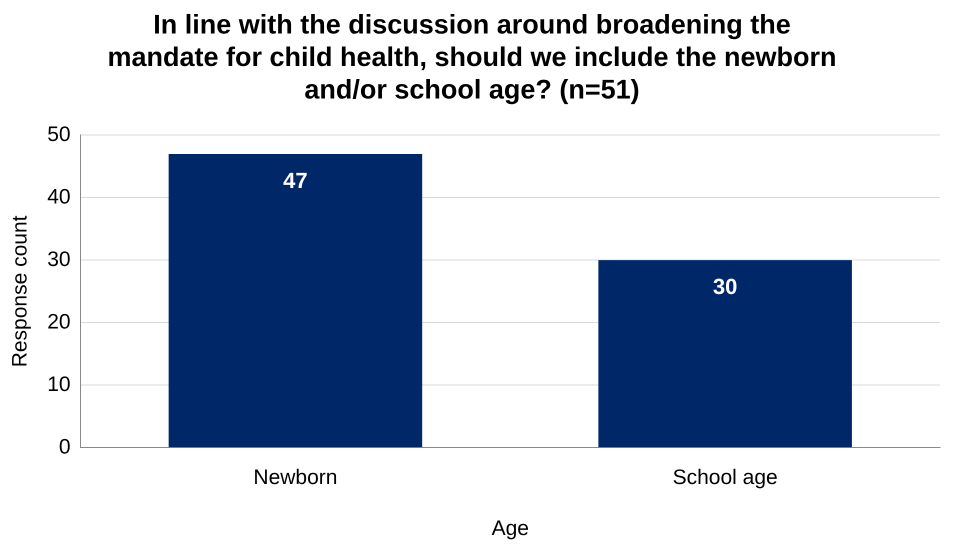 This screenshot has height=546, width=956. Describe the element at coordinates (725, 477) in the screenshot. I see `x-tick-label: School age` at that location.